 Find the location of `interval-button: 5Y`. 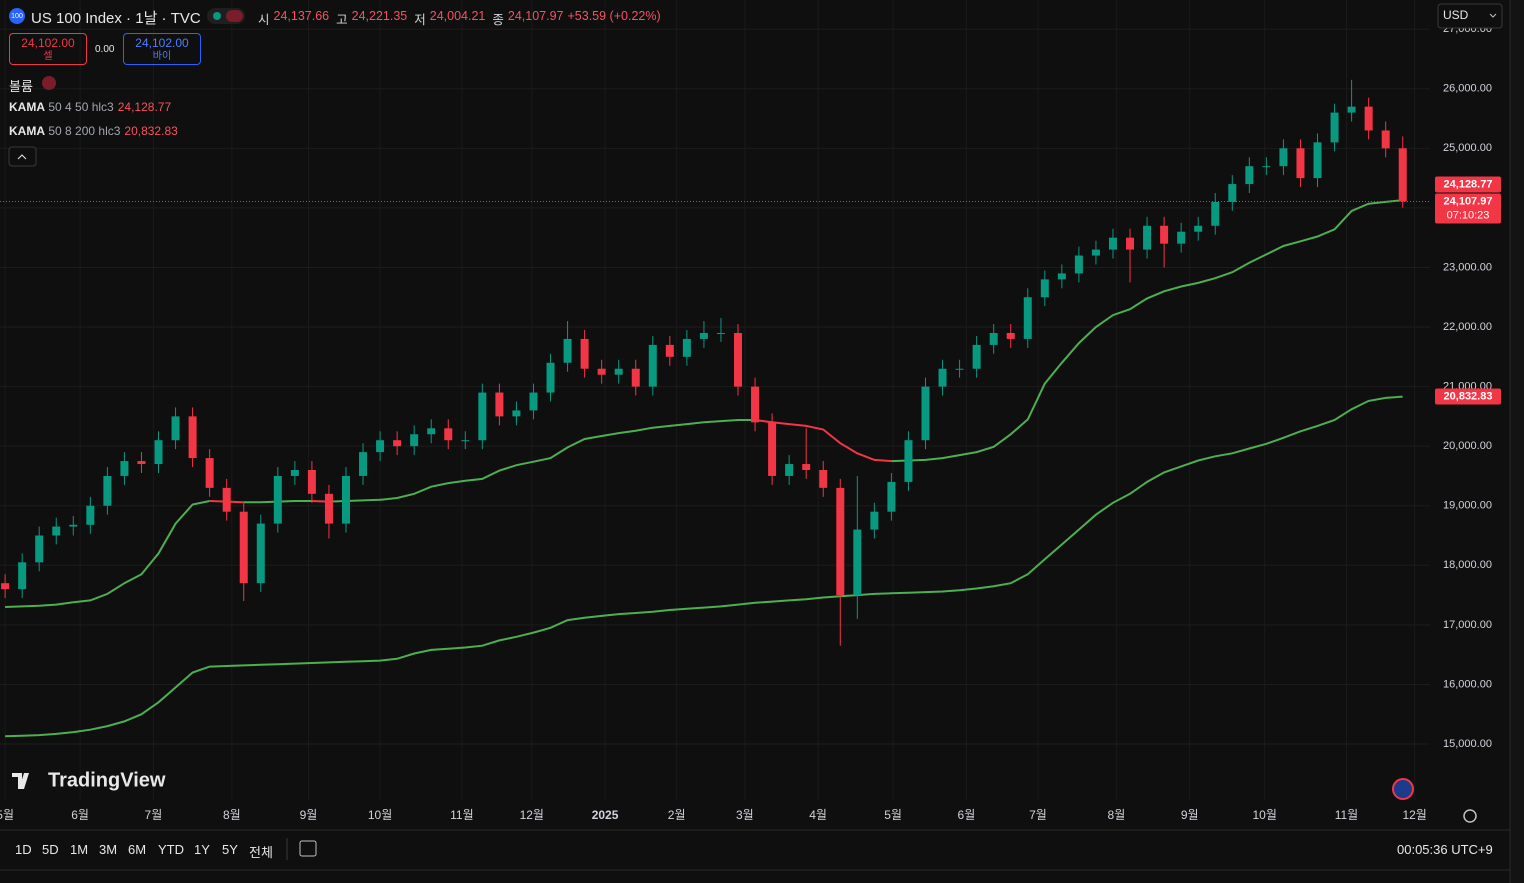

interval-button: 5Y is located at coordinates (230, 849).